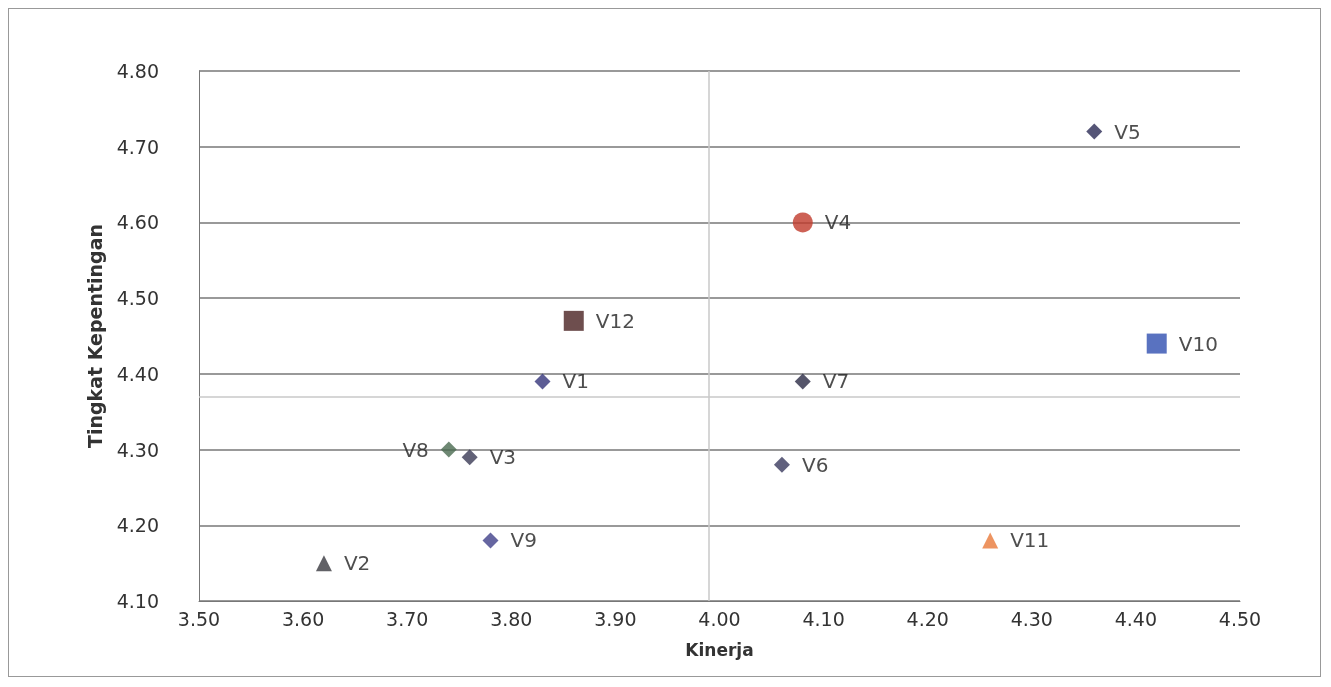 This screenshot has width=1331, height=687. I want to click on series-label: V11, so click(1030, 540).